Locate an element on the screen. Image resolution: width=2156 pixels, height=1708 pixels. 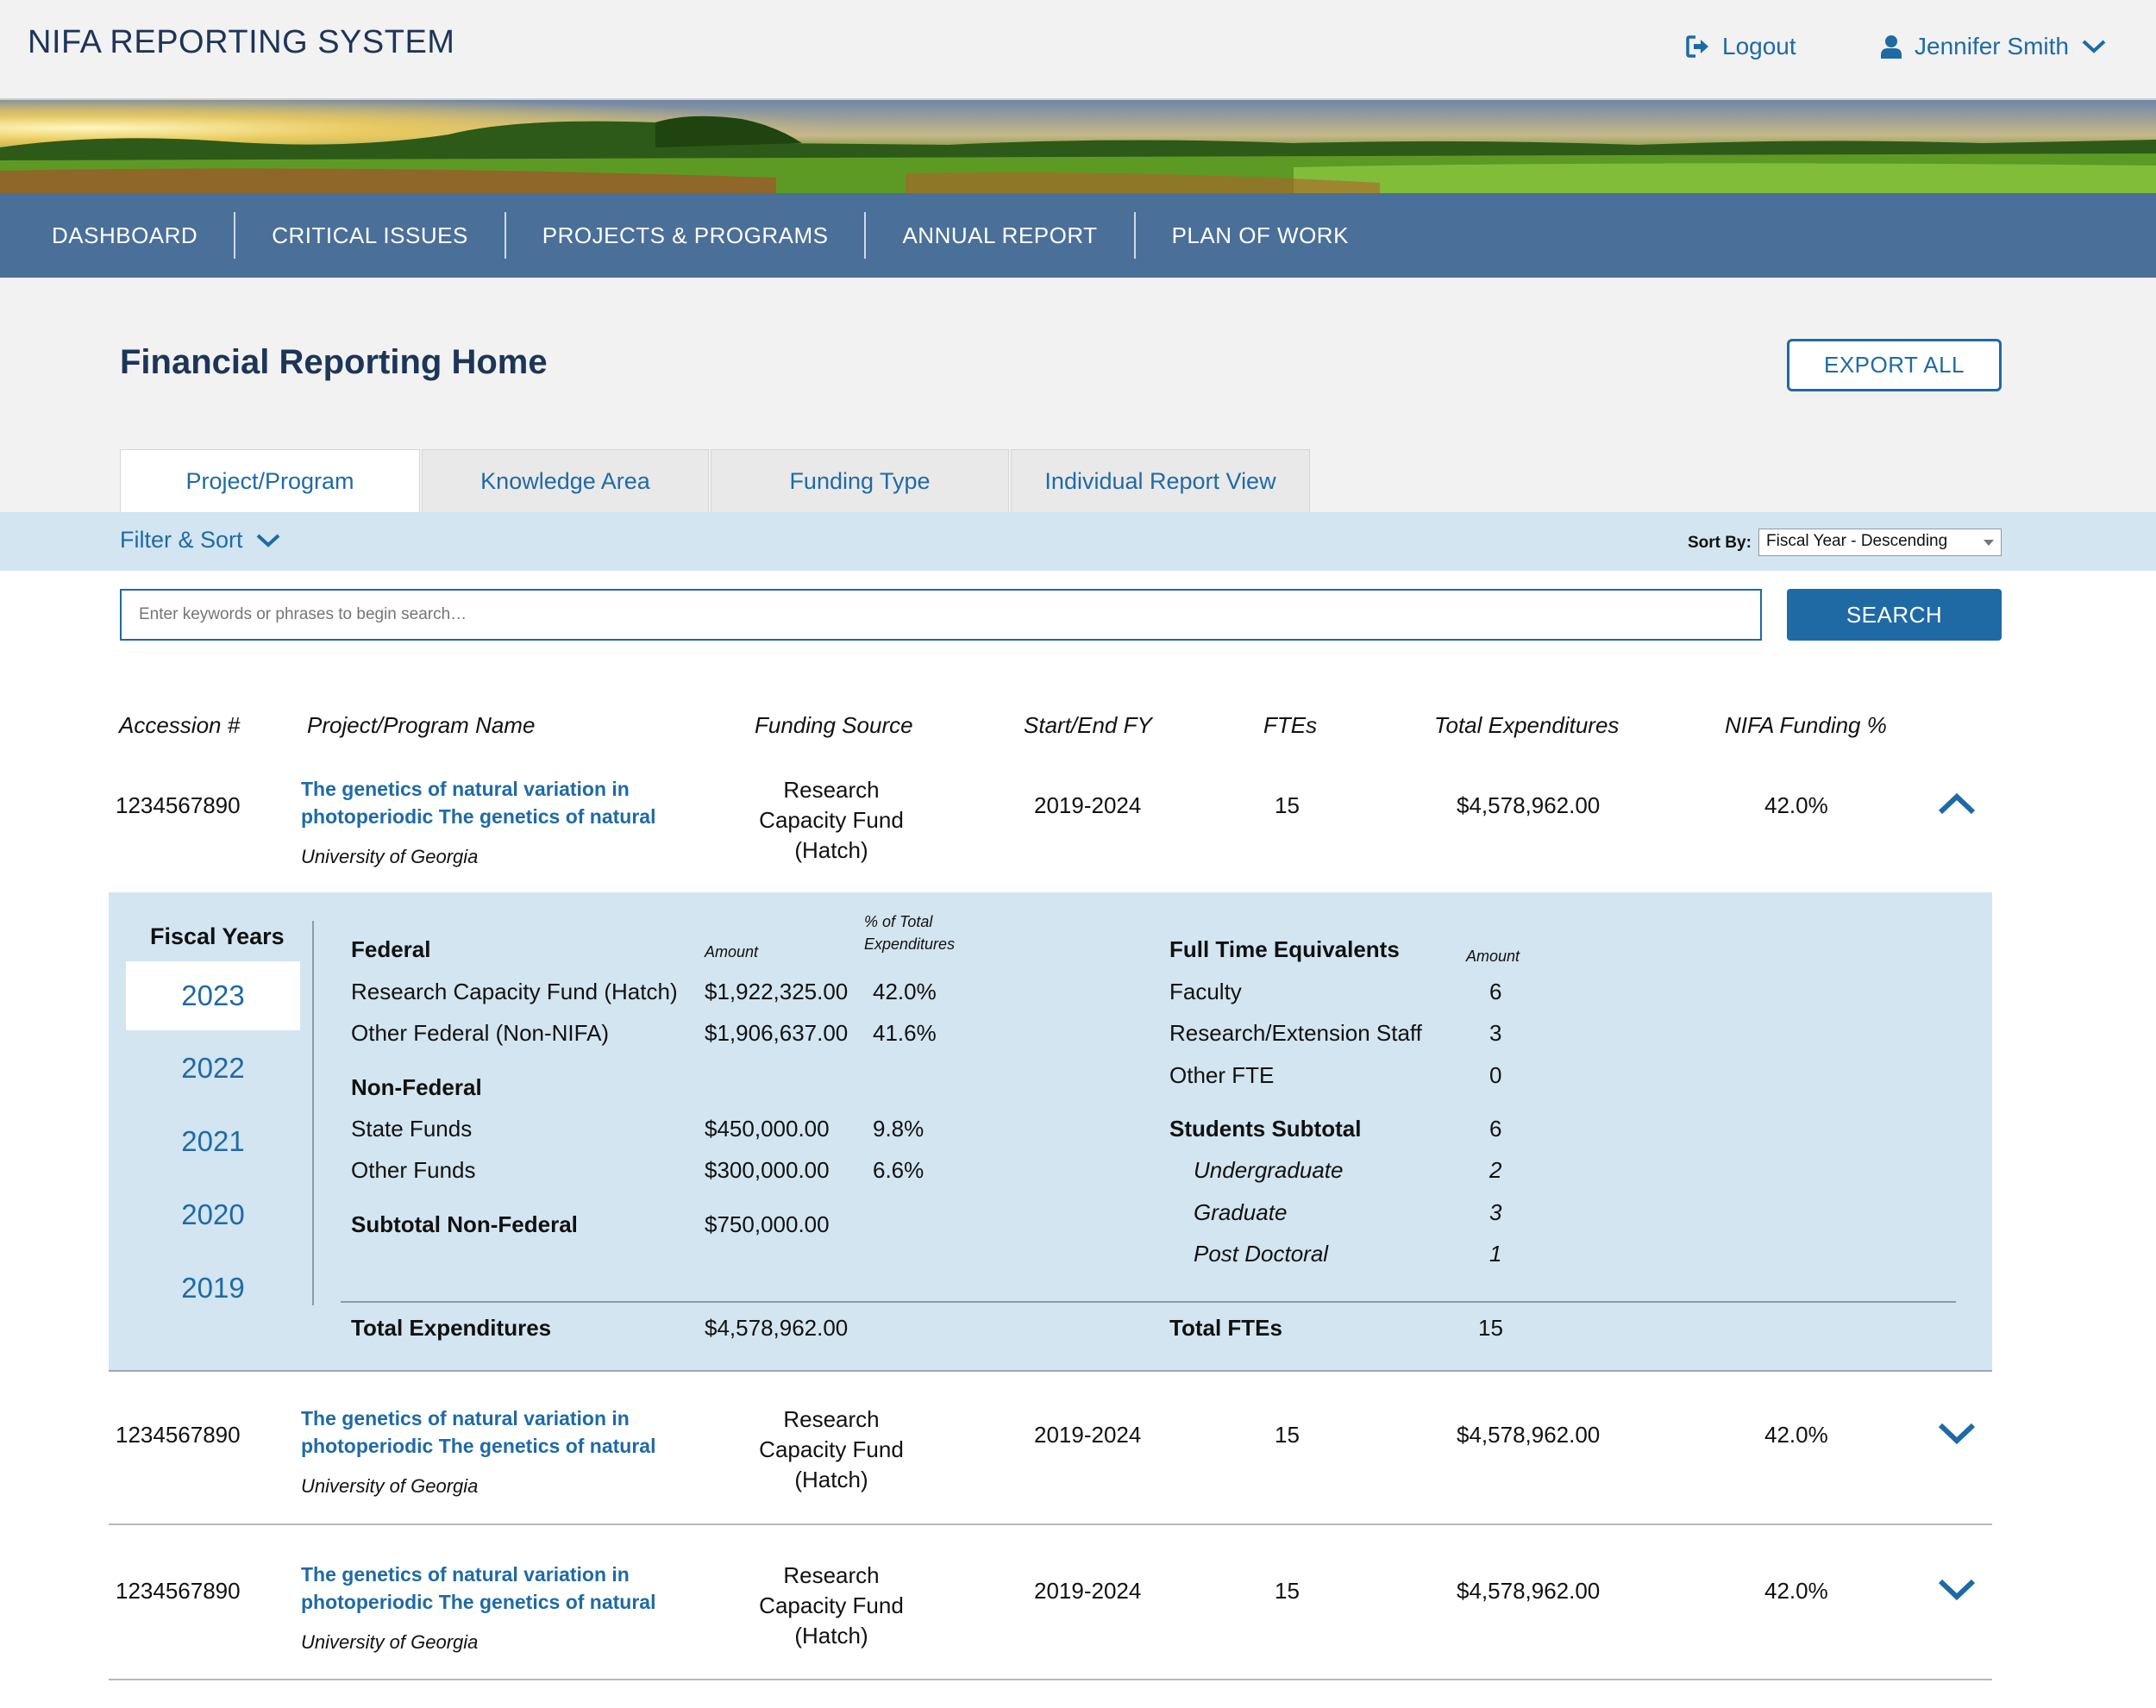
federal-heading: Federal is located at coordinates (391, 949).